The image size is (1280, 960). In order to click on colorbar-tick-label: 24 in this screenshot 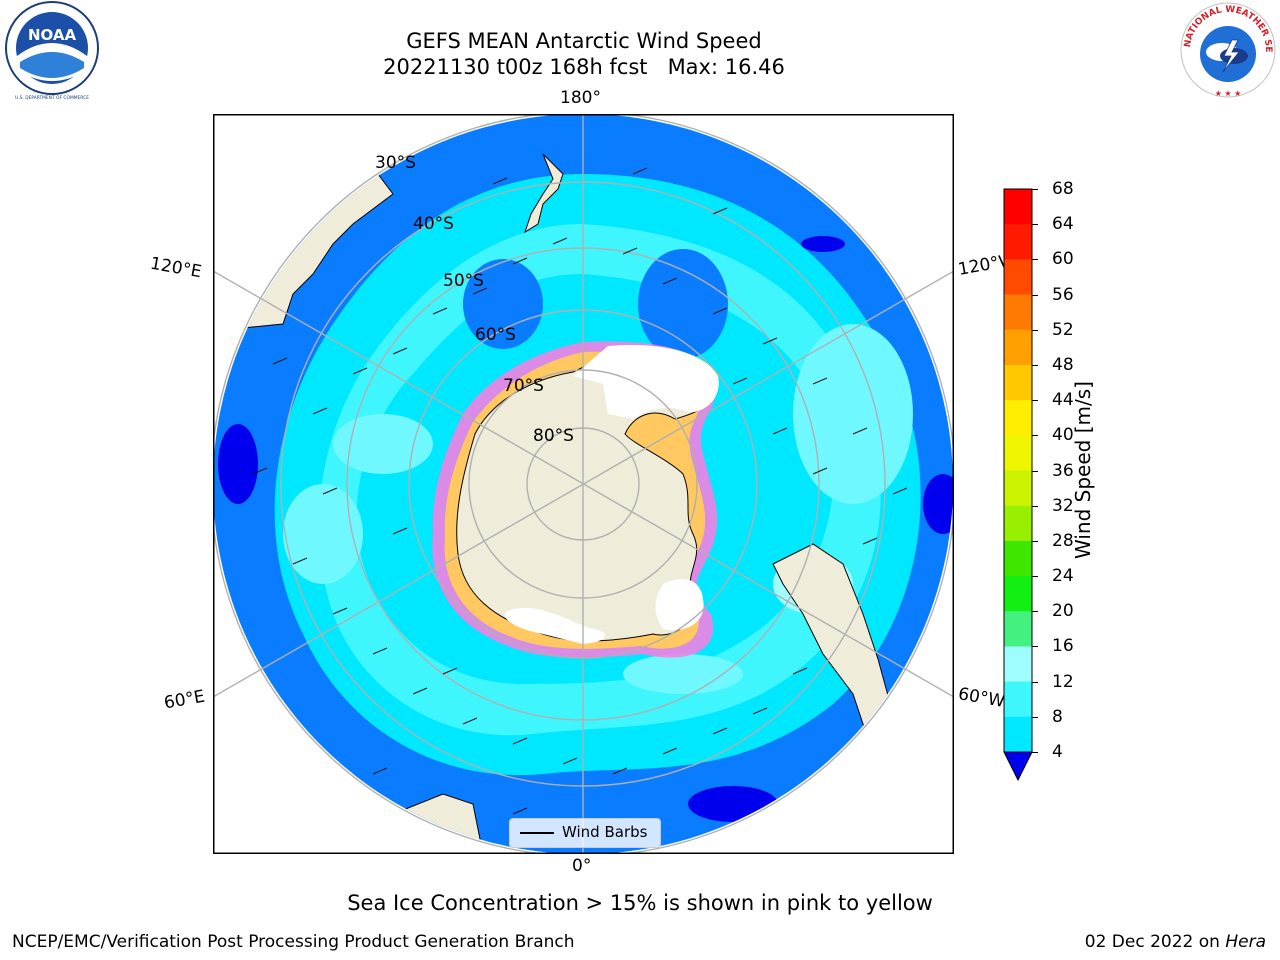, I will do `click(1063, 576)`.